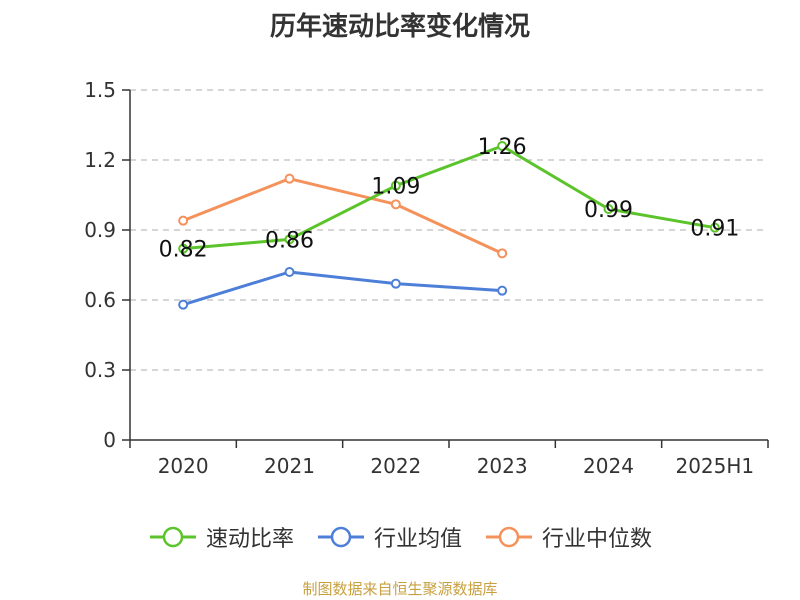 The image size is (800, 600). Describe the element at coordinates (100, 230) in the screenshot. I see `y-tick-label: 0.9` at that location.